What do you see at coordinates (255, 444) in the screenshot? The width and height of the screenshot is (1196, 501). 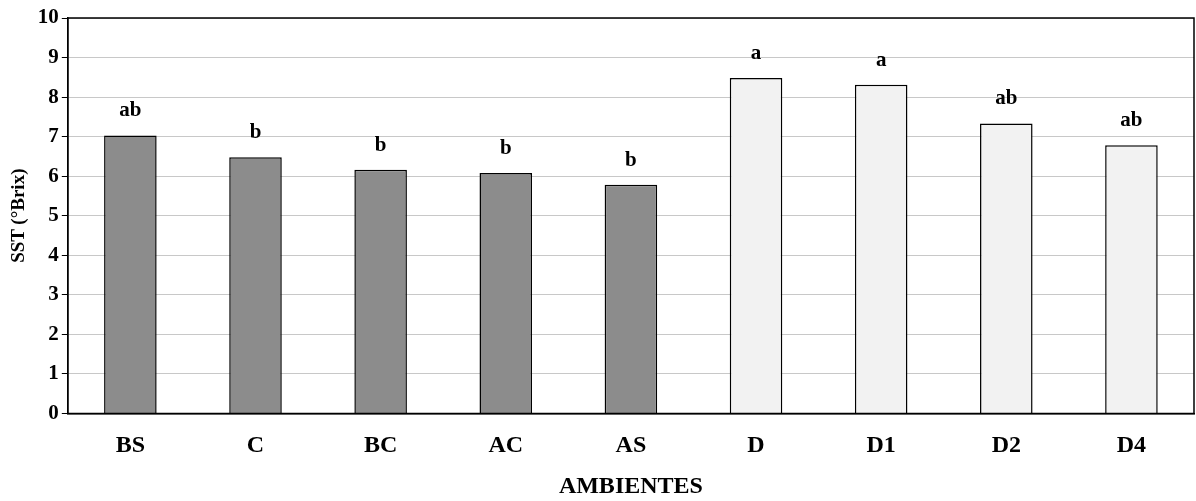 I see `x-tick-label: C` at bounding box center [255, 444].